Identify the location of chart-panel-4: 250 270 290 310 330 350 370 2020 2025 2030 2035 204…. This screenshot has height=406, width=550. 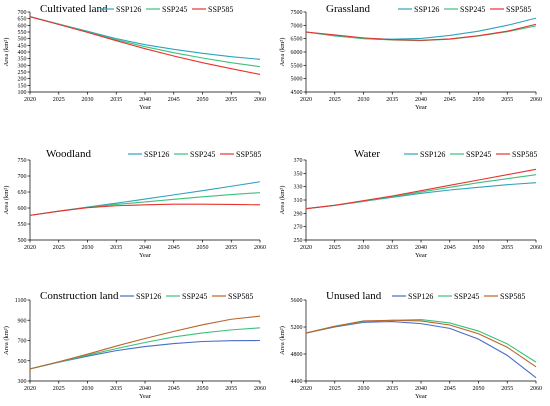
(410, 203).